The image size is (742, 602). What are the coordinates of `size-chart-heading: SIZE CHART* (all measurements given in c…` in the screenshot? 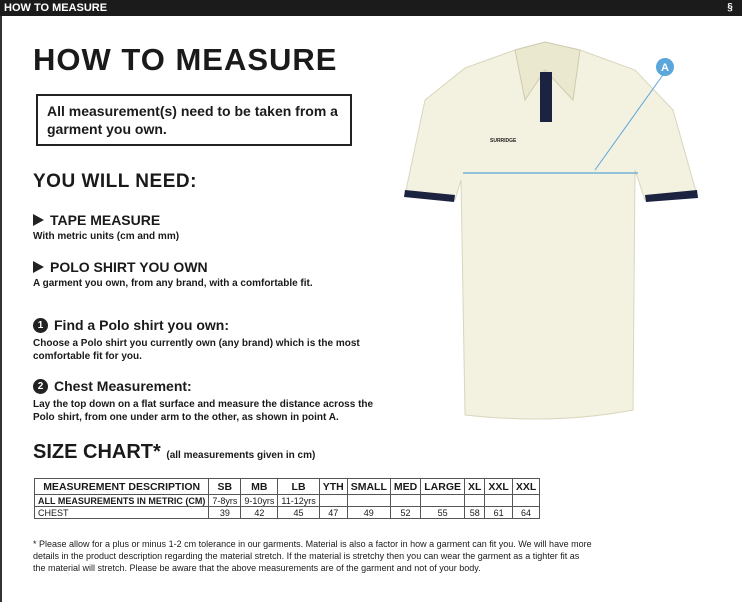 It's located at (174, 452).